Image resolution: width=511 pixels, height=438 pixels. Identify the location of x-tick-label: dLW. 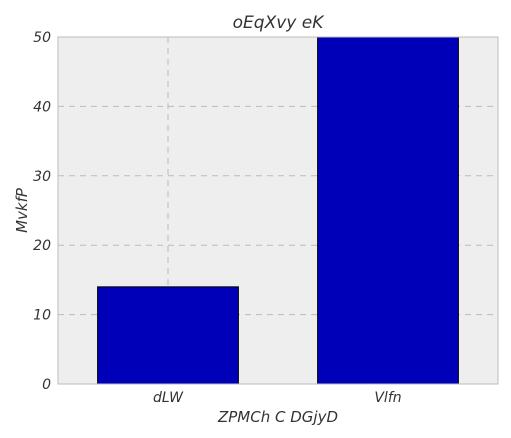
(168, 398).